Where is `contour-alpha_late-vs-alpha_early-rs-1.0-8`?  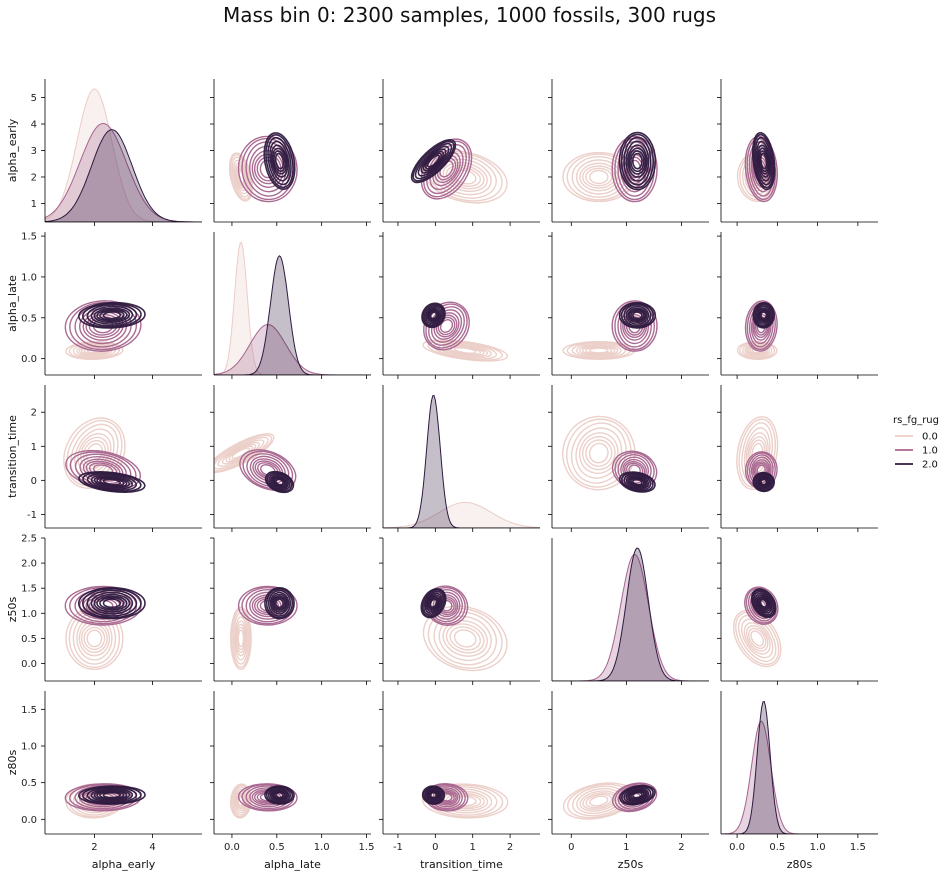
contour-alpha_late-vs-alpha_early-rs-1.0-8 is located at coordinates (103, 326).